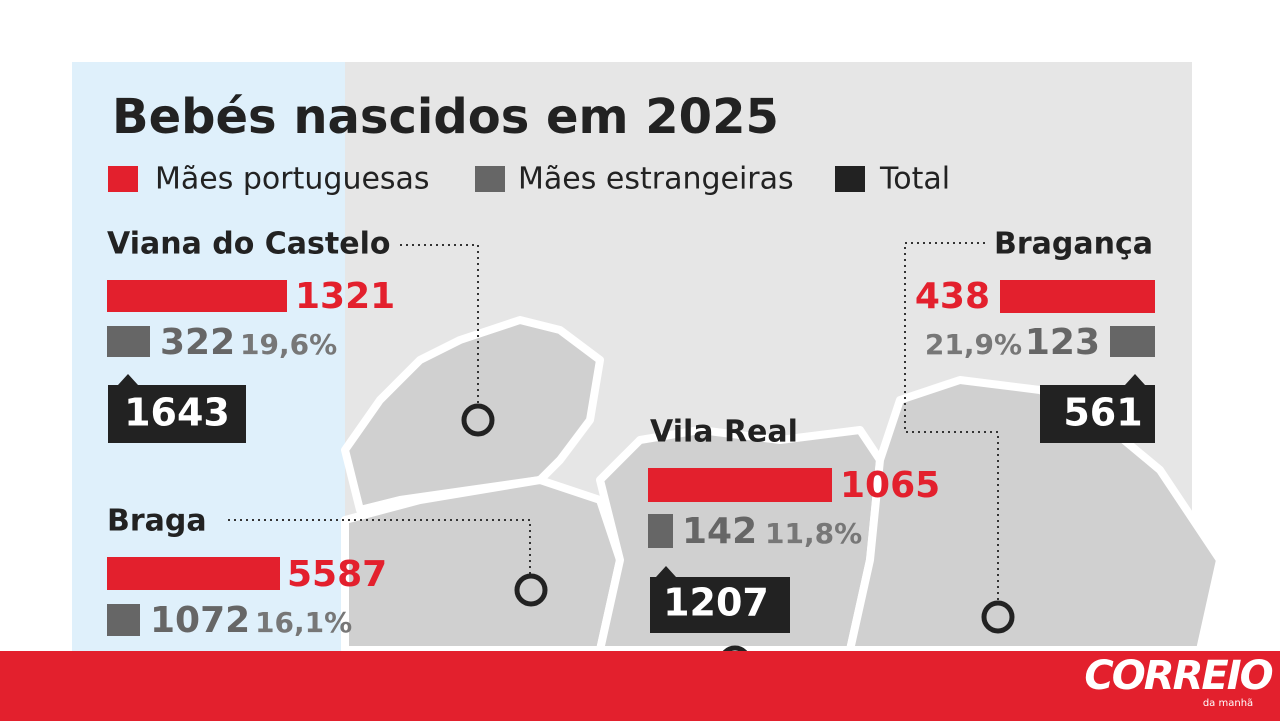 This screenshot has height=721, width=1280. What do you see at coordinates (973, 344) in the screenshot?
I see `foreign-share: 21,9%` at bounding box center [973, 344].